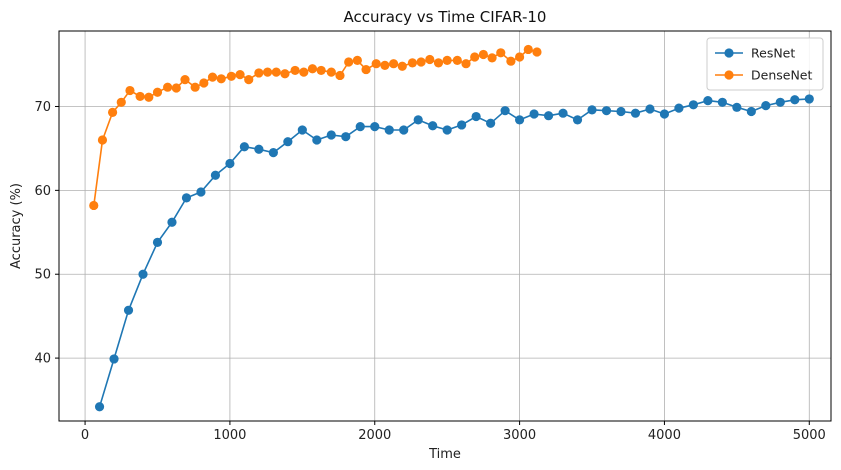 This screenshot has width=841, height=470. I want to click on chart-title: Accuracy vs Time CIFAR-10, so click(445, 17).